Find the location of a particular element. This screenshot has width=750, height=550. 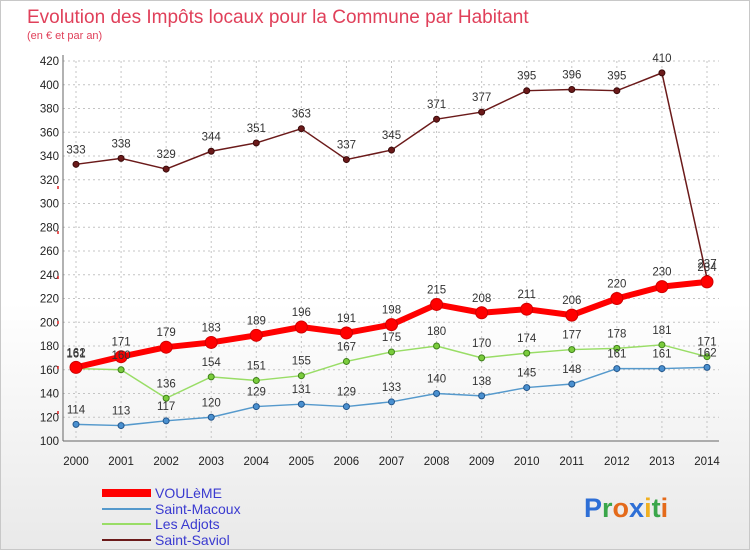

x-tick-label: 2005 is located at coordinates (302, 462).